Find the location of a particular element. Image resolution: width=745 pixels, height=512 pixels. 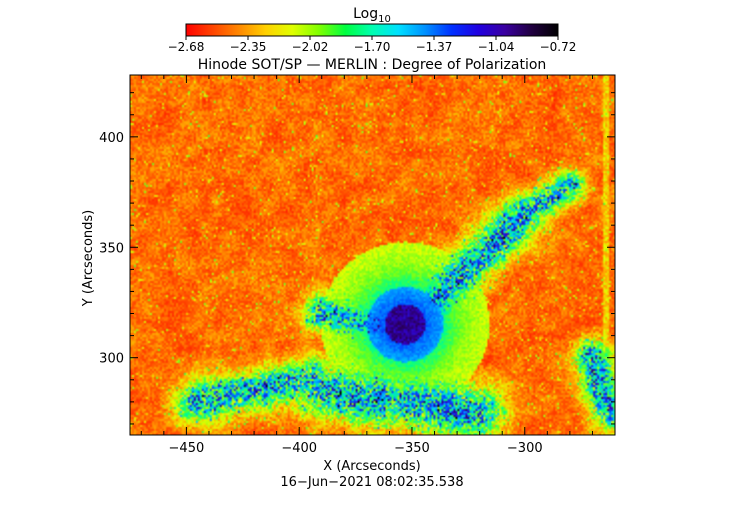

x-tick-label: −300 is located at coordinates (525, 448).